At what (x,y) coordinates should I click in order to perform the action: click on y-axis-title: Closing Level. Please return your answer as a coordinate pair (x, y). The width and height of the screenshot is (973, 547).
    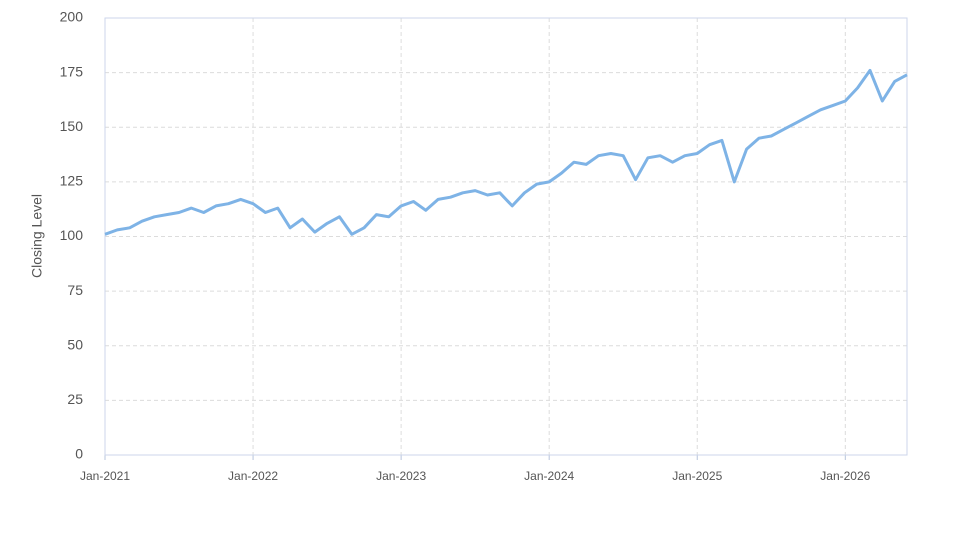
    Looking at the image, I should click on (37, 236).